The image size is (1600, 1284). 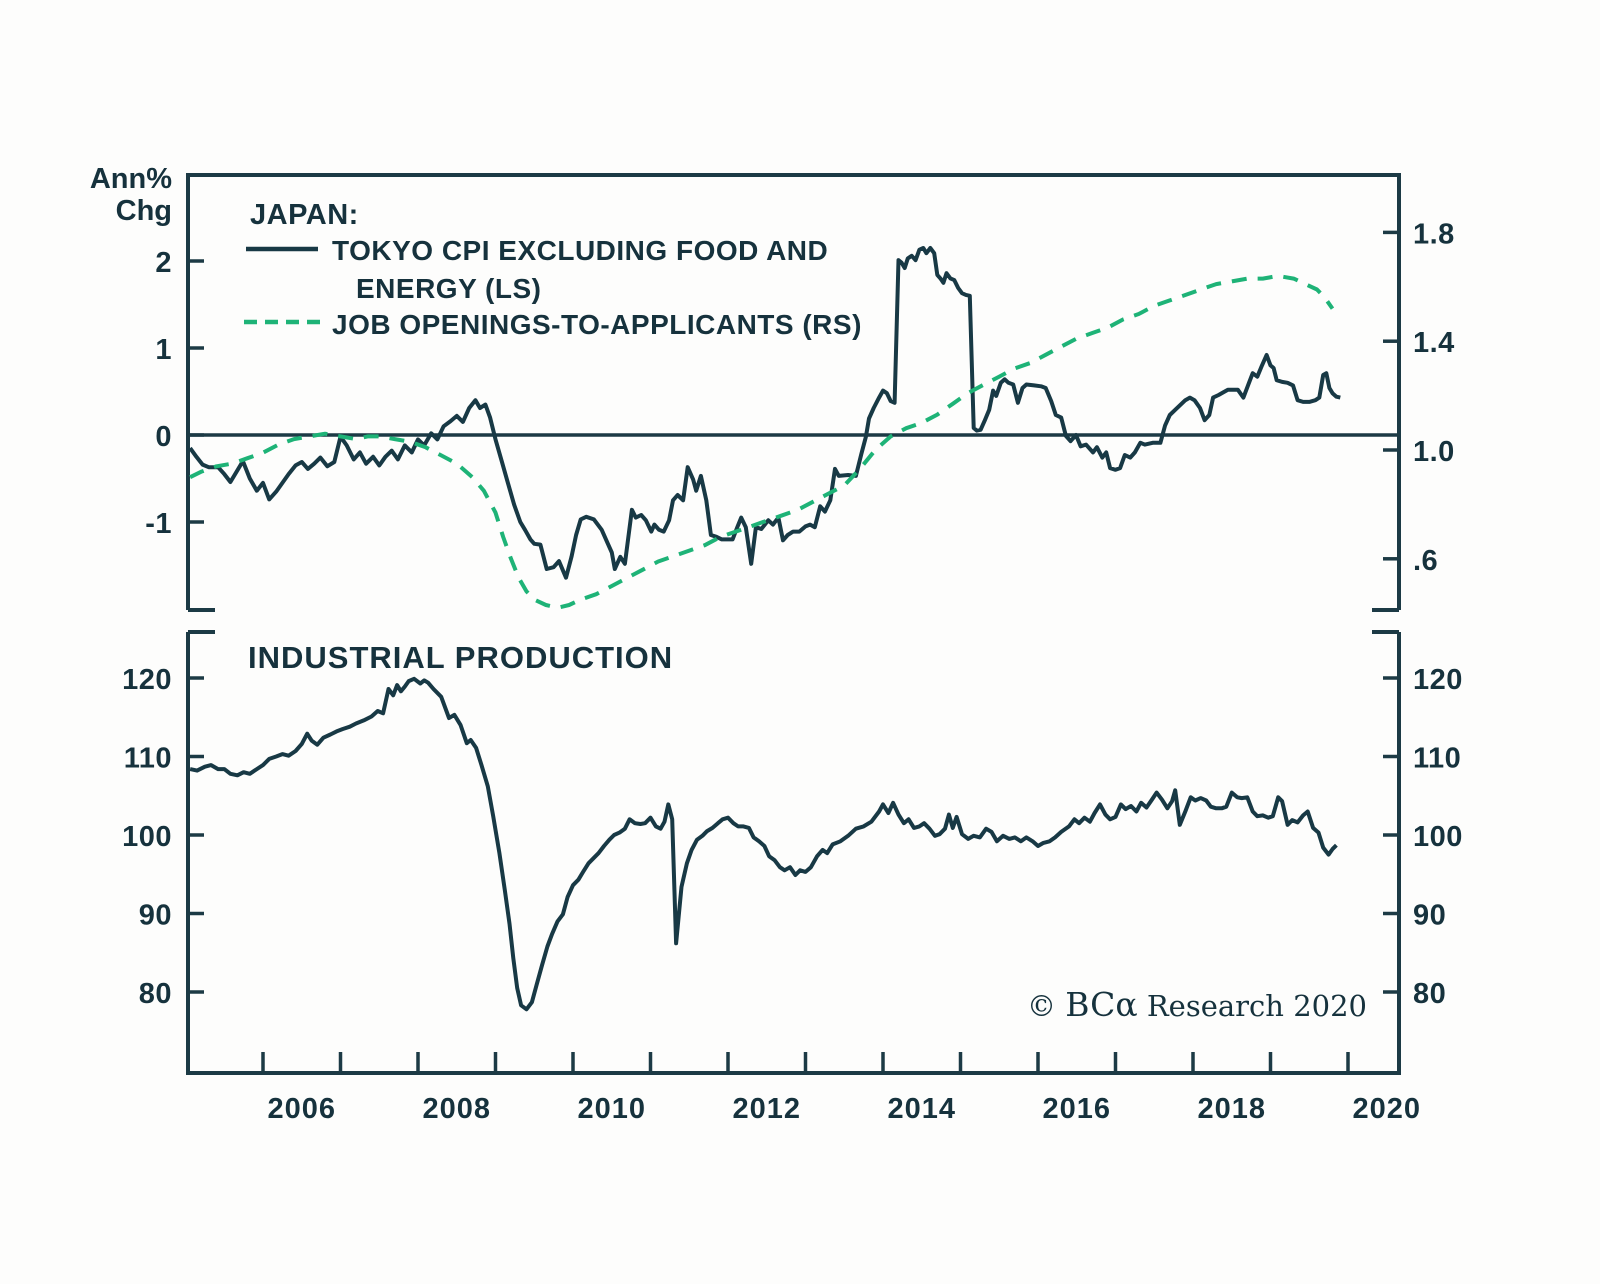 I want to click on year-label-2012: 2012, so click(x=766, y=1109).